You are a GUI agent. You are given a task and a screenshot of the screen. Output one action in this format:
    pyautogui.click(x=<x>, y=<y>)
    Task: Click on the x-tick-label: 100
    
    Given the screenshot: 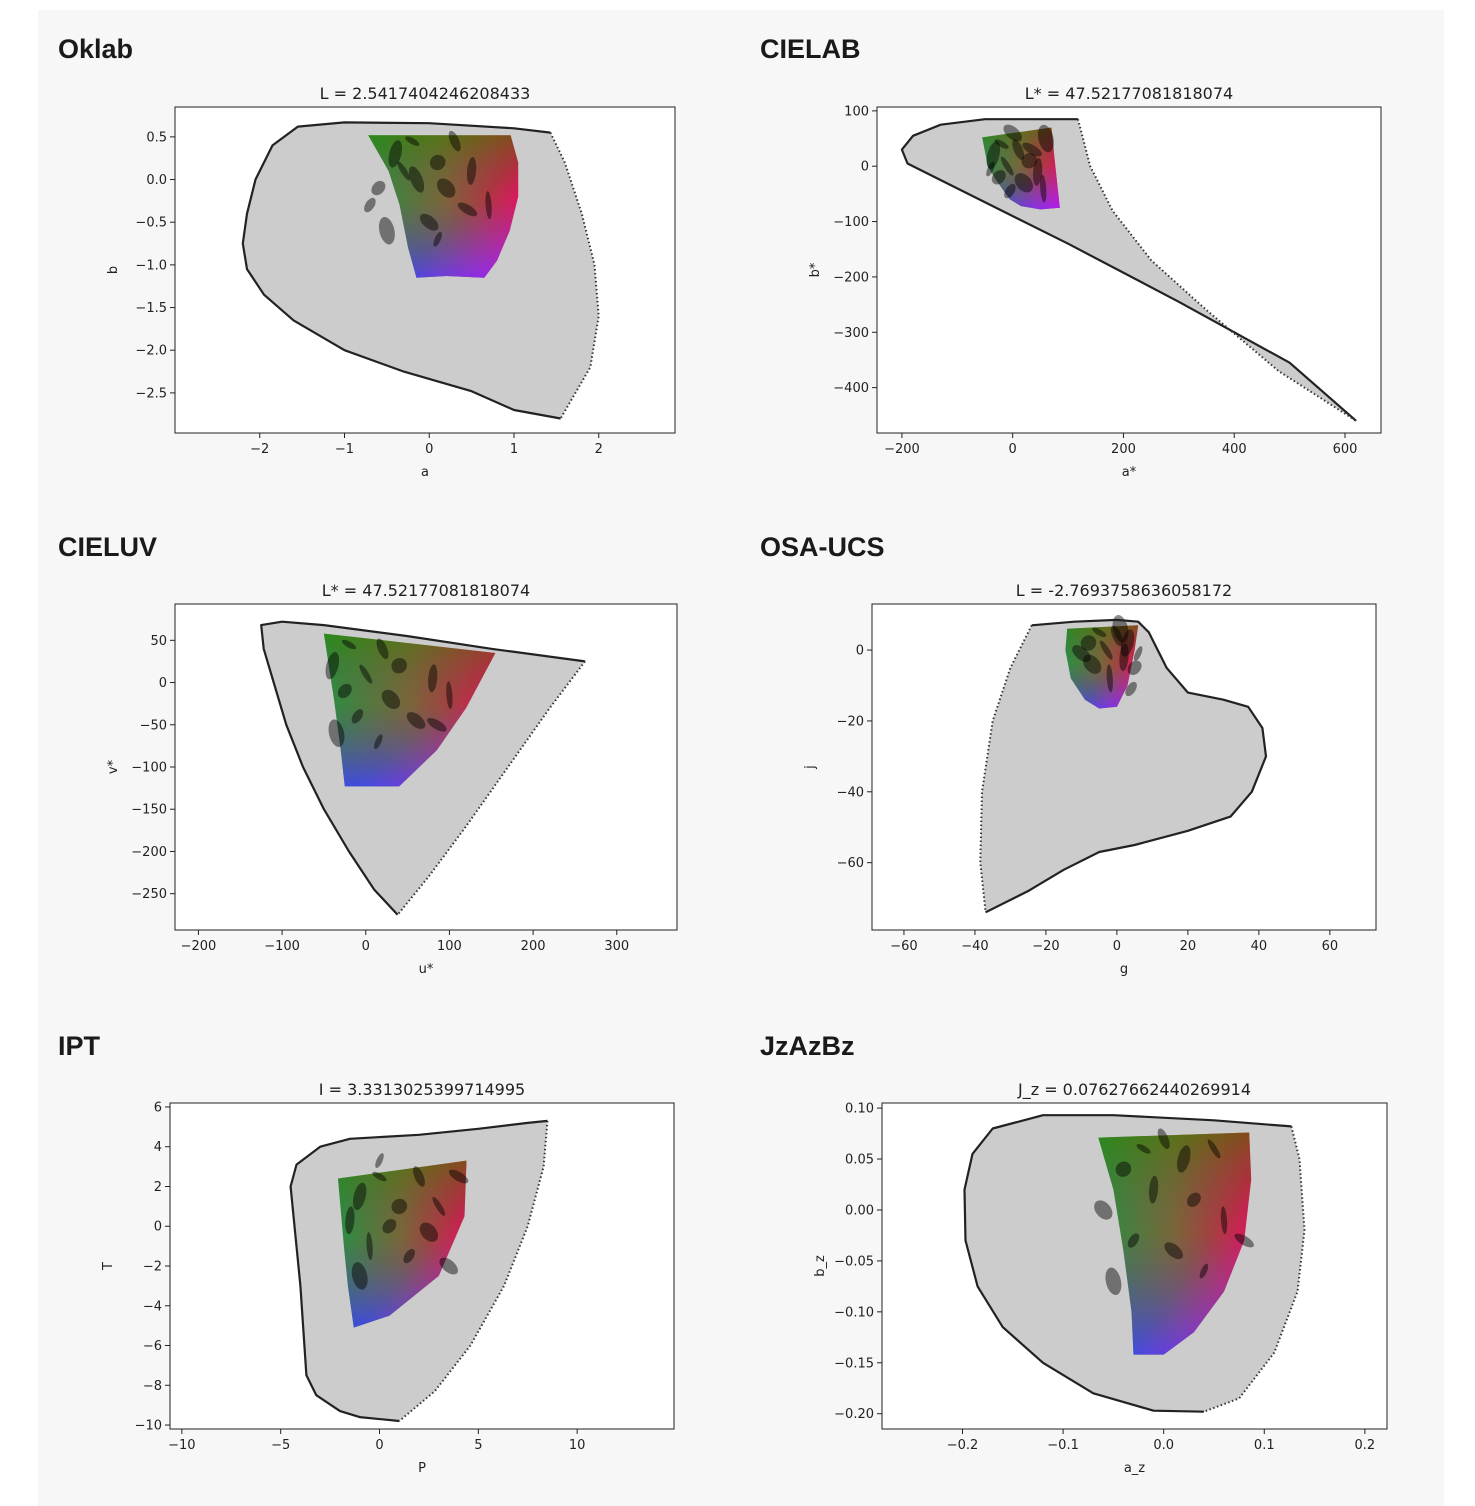 What is the action you would take?
    pyautogui.click(x=449, y=946)
    